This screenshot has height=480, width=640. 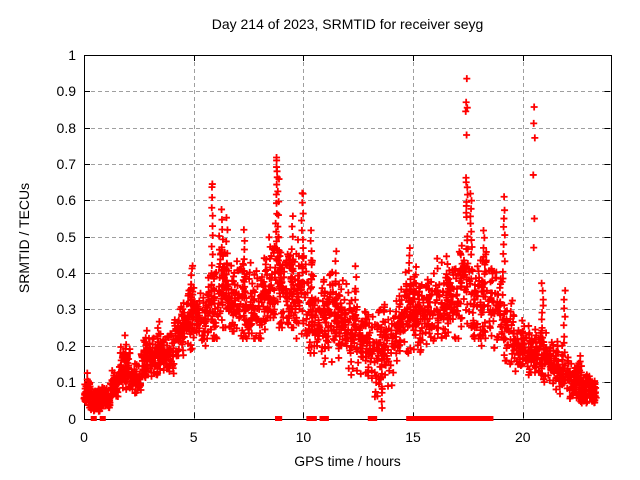 I want to click on y-tick-label: 0.7, so click(x=66, y=164).